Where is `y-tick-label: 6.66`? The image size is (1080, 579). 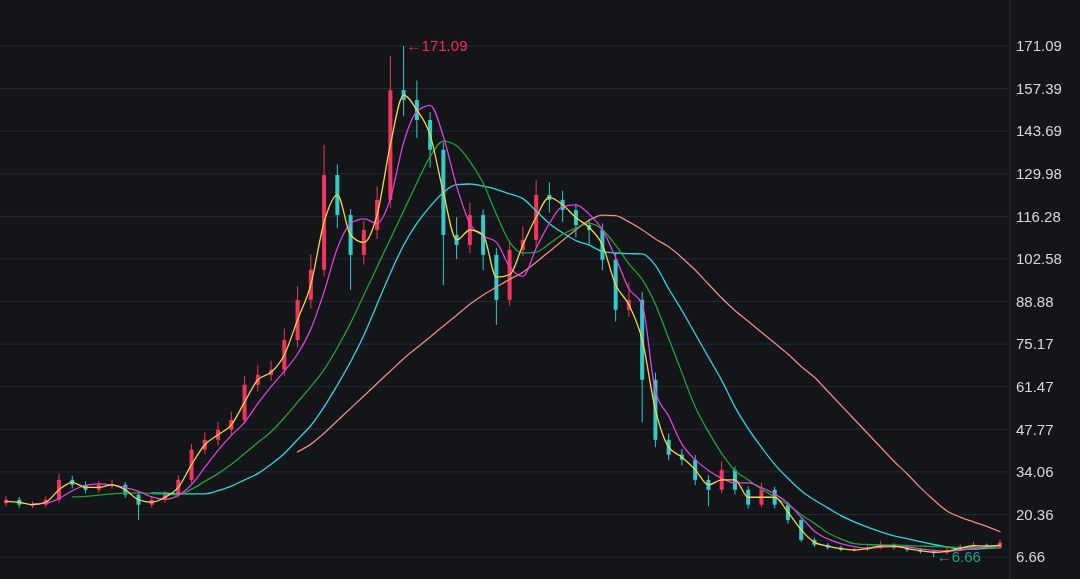 y-tick-label: 6.66 is located at coordinates (1031, 557).